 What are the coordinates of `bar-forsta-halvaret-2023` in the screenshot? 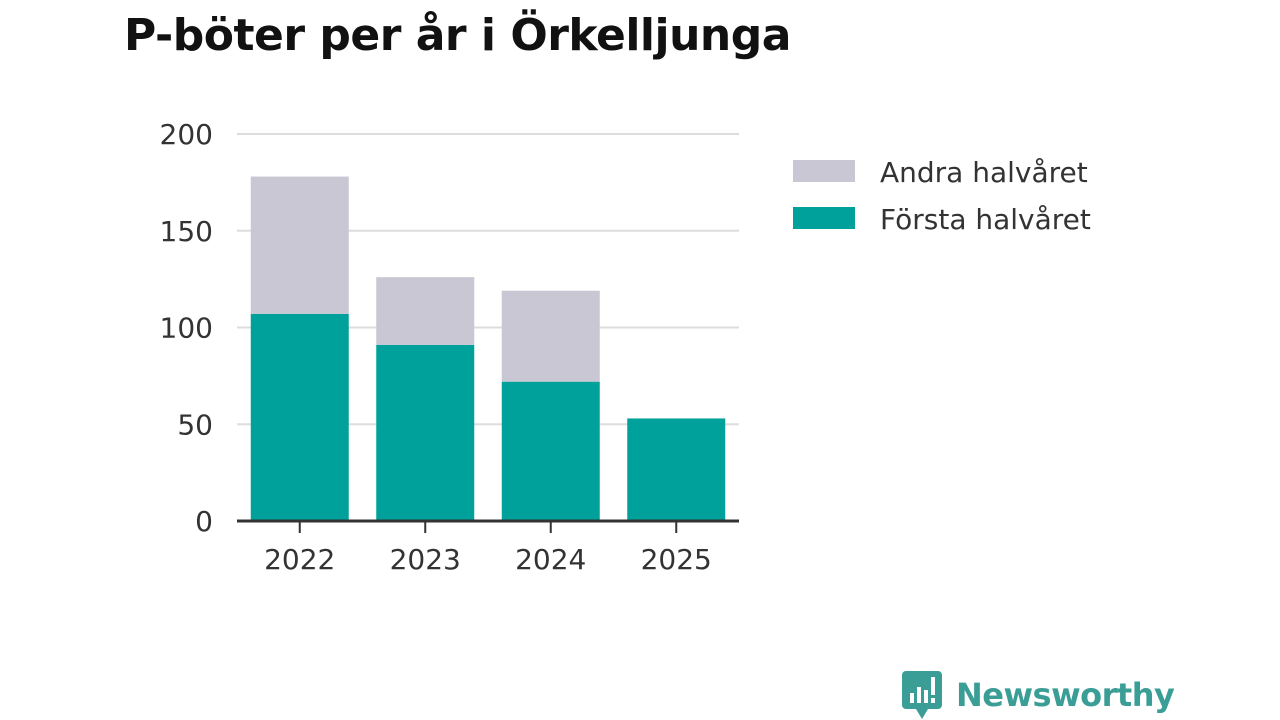 It's located at (425, 432).